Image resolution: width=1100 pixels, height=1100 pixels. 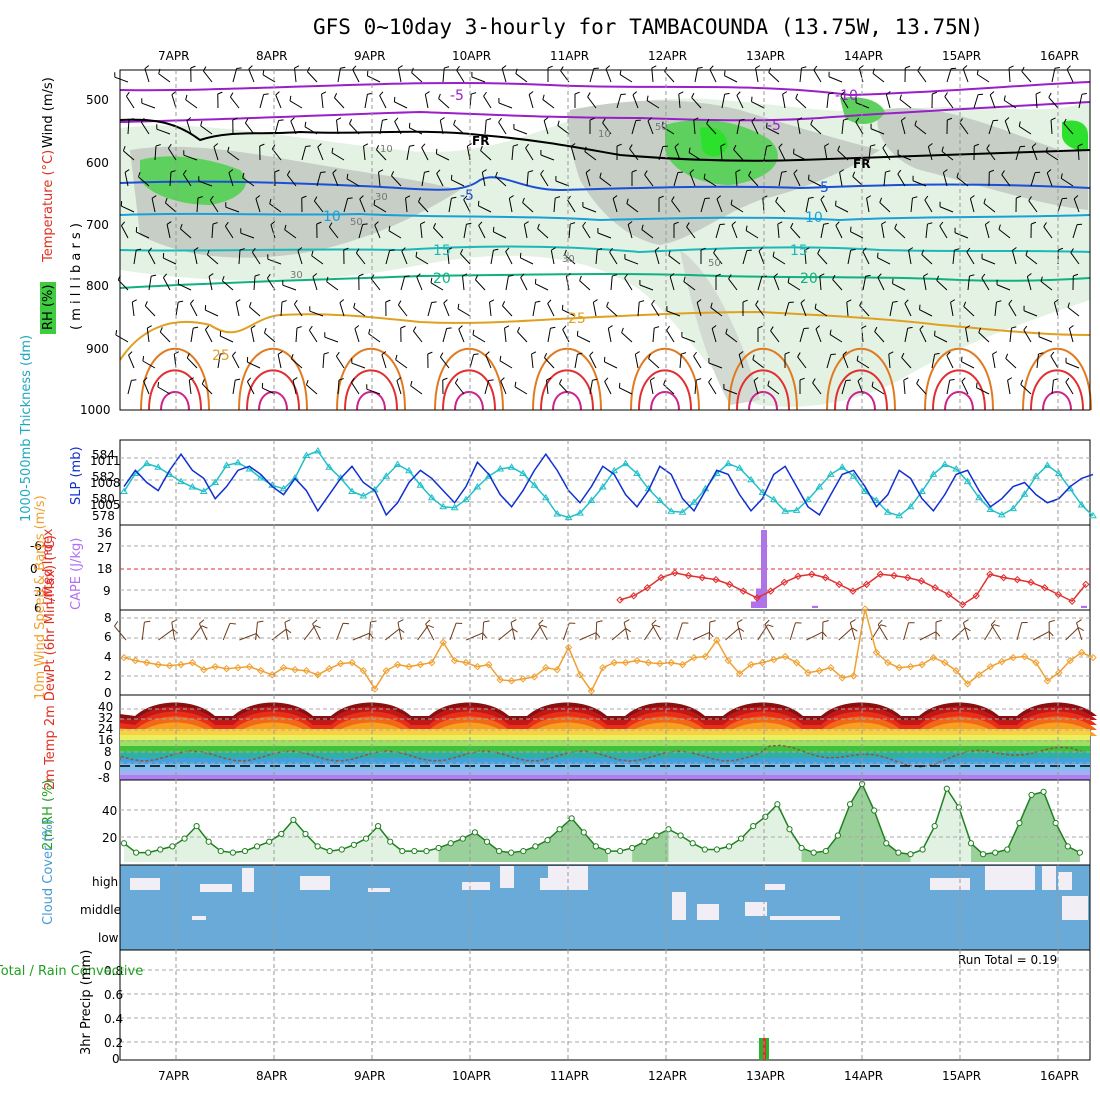 I want to click on temp2m-tick: 40, so click(x=105, y=707).